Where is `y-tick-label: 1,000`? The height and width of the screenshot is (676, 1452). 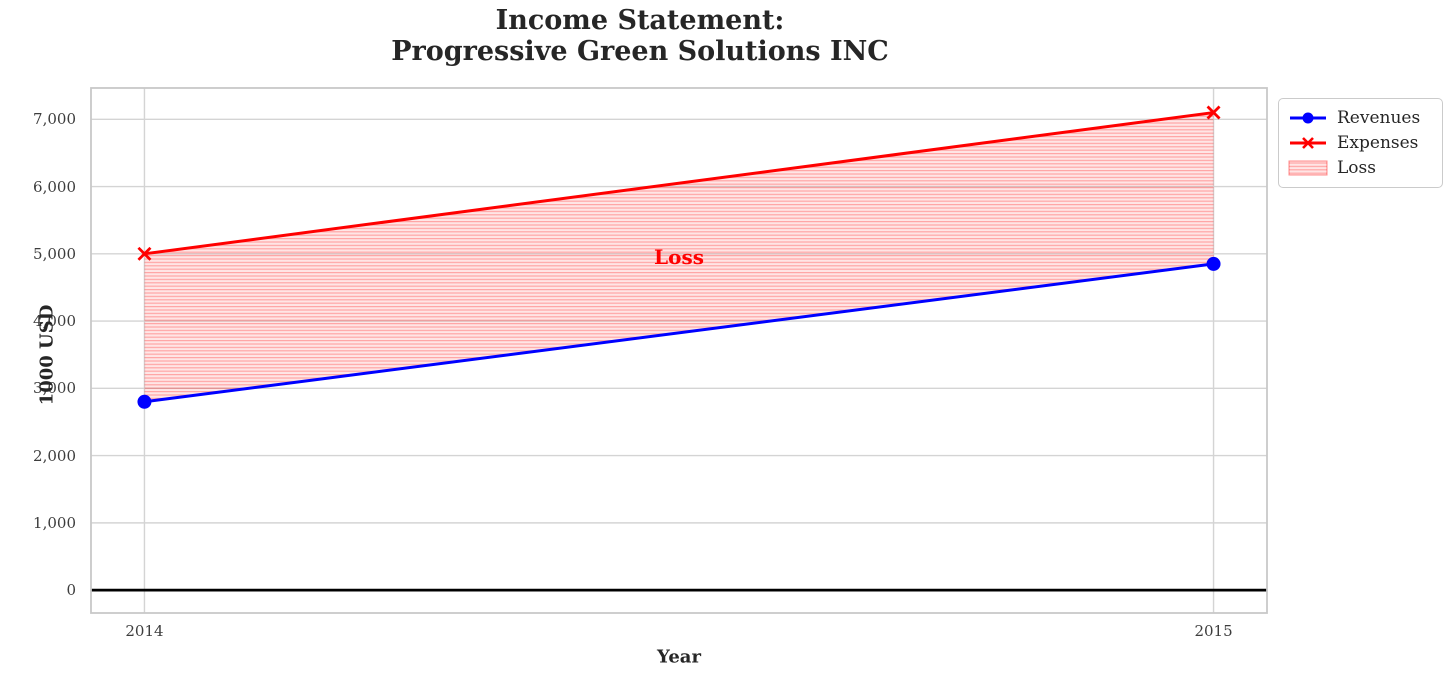 y-tick-label: 1,000 is located at coordinates (54, 522).